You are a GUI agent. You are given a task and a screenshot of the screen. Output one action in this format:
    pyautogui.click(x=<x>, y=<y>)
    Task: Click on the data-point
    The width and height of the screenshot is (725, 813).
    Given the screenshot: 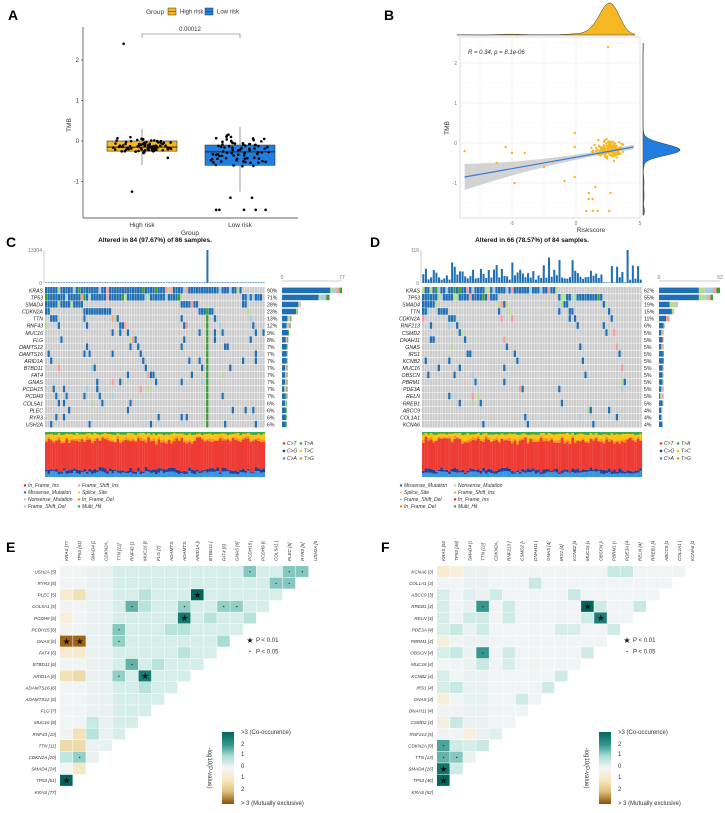 What is the action you would take?
    pyautogui.click(x=143, y=139)
    